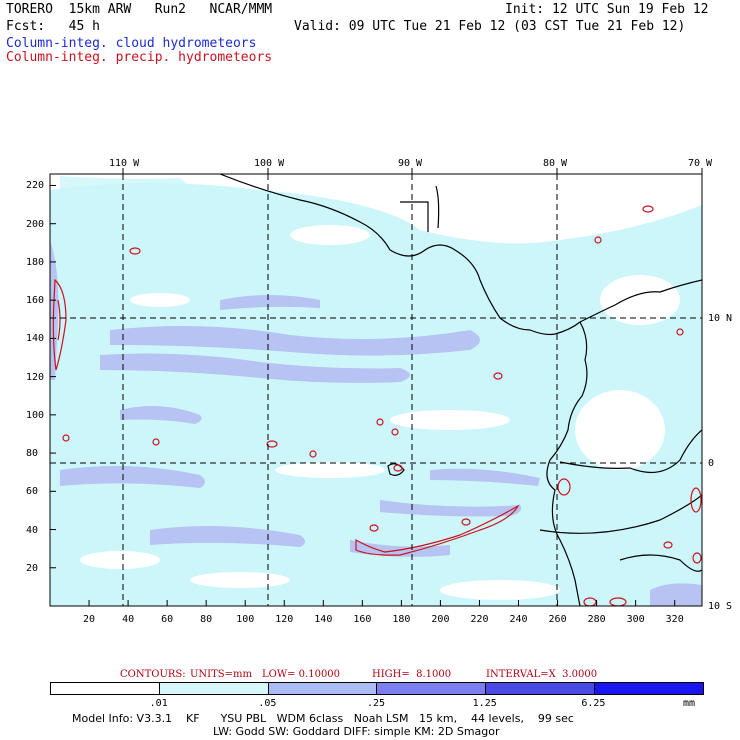 Image resolution: width=740 pixels, height=740 pixels. I want to click on model-title: TORERO 15km ARW Run2 NCAR/MMM, so click(139, 9).